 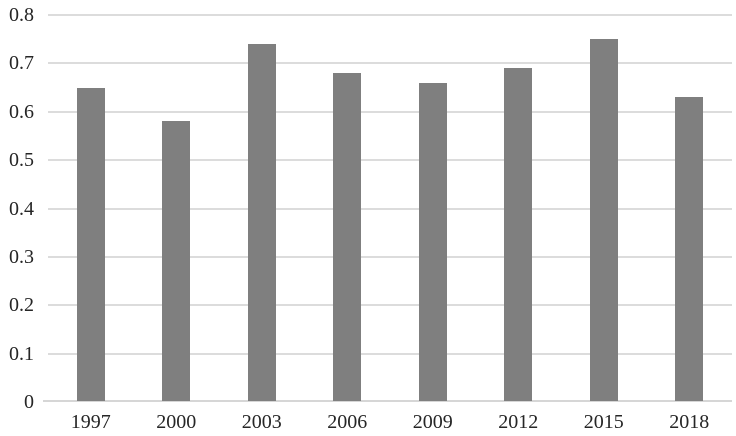 I want to click on y-tick-label: 0.5, so click(x=21, y=160).